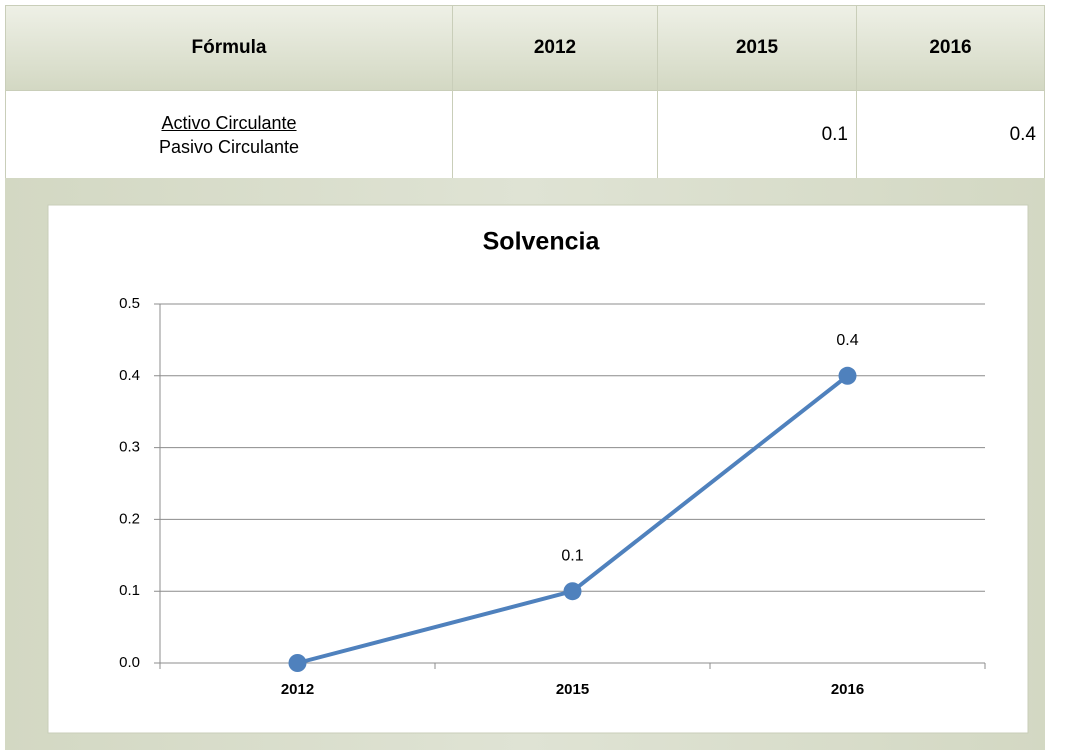  I want to click on y-tick-label: 0.2, so click(129, 518).